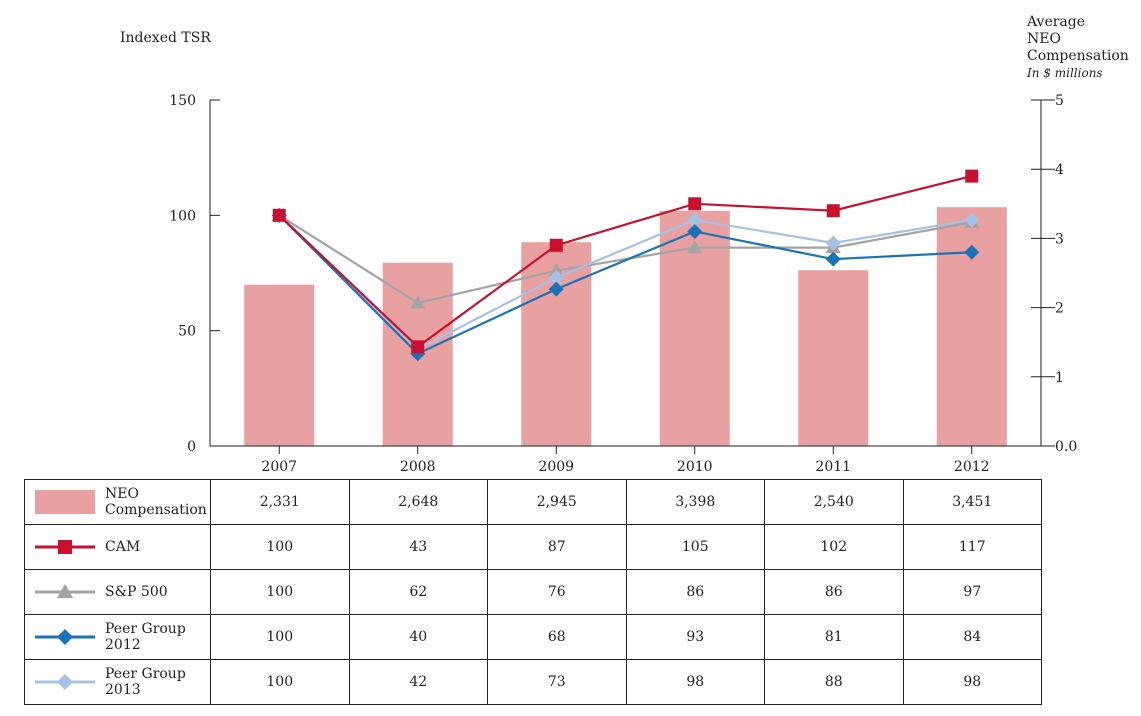  Describe the element at coordinates (556, 467) in the screenshot. I see `x-tick-label: 2009` at that location.